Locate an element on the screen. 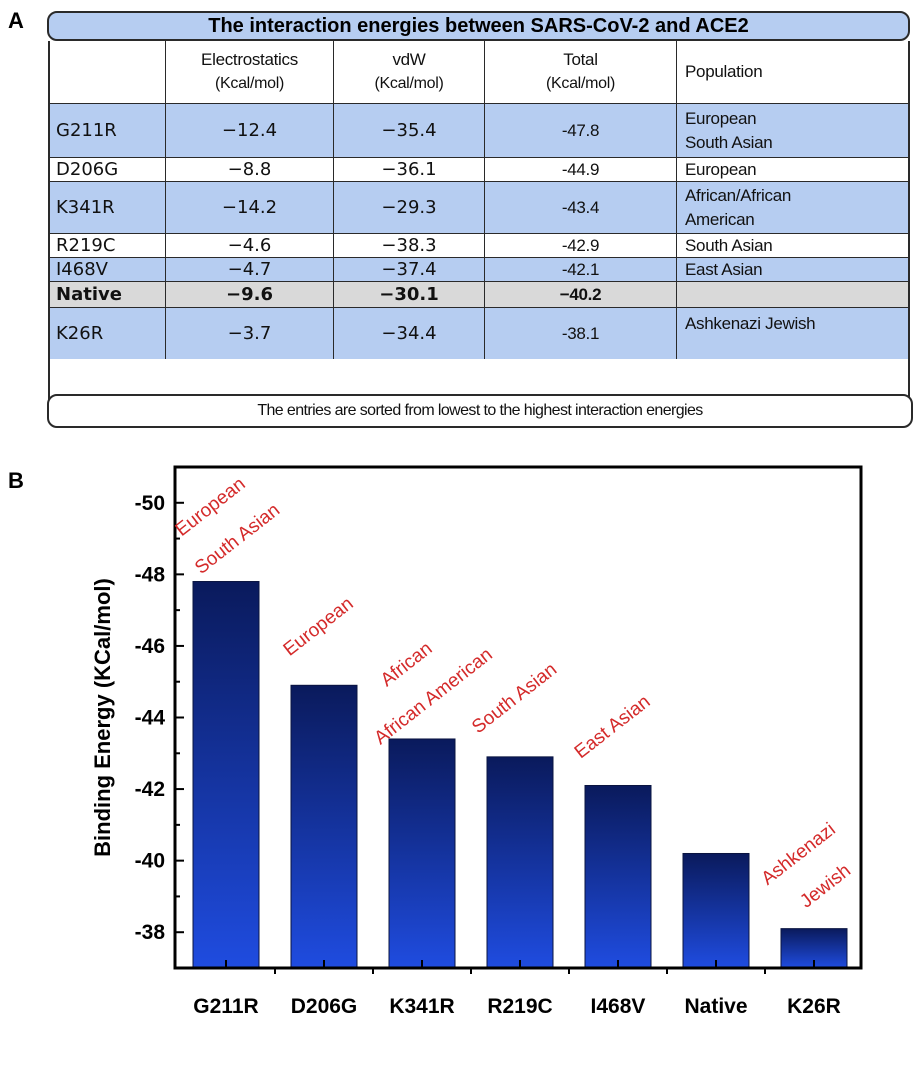  population-line: African/African is located at coordinates (738, 195).